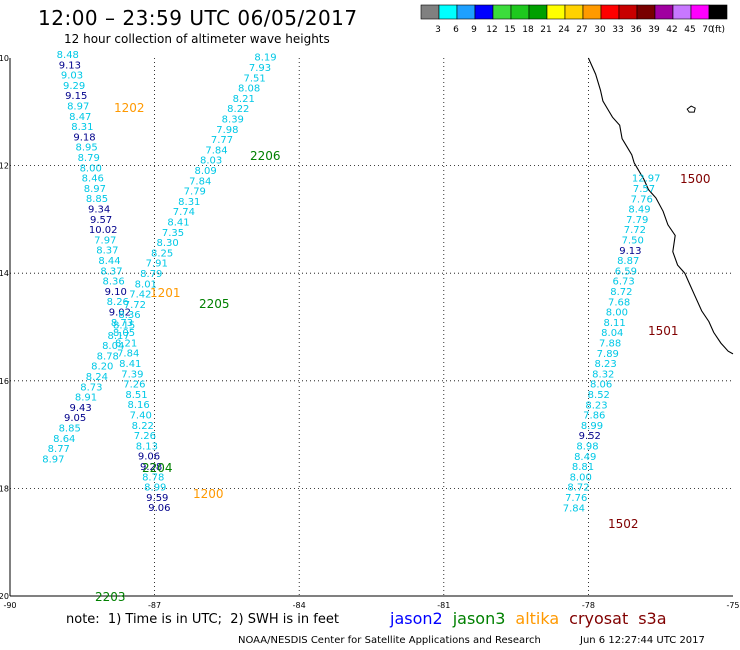 This screenshot has width=740, height=650. I want to click on wave-height-value: 8.15, so click(124, 326).